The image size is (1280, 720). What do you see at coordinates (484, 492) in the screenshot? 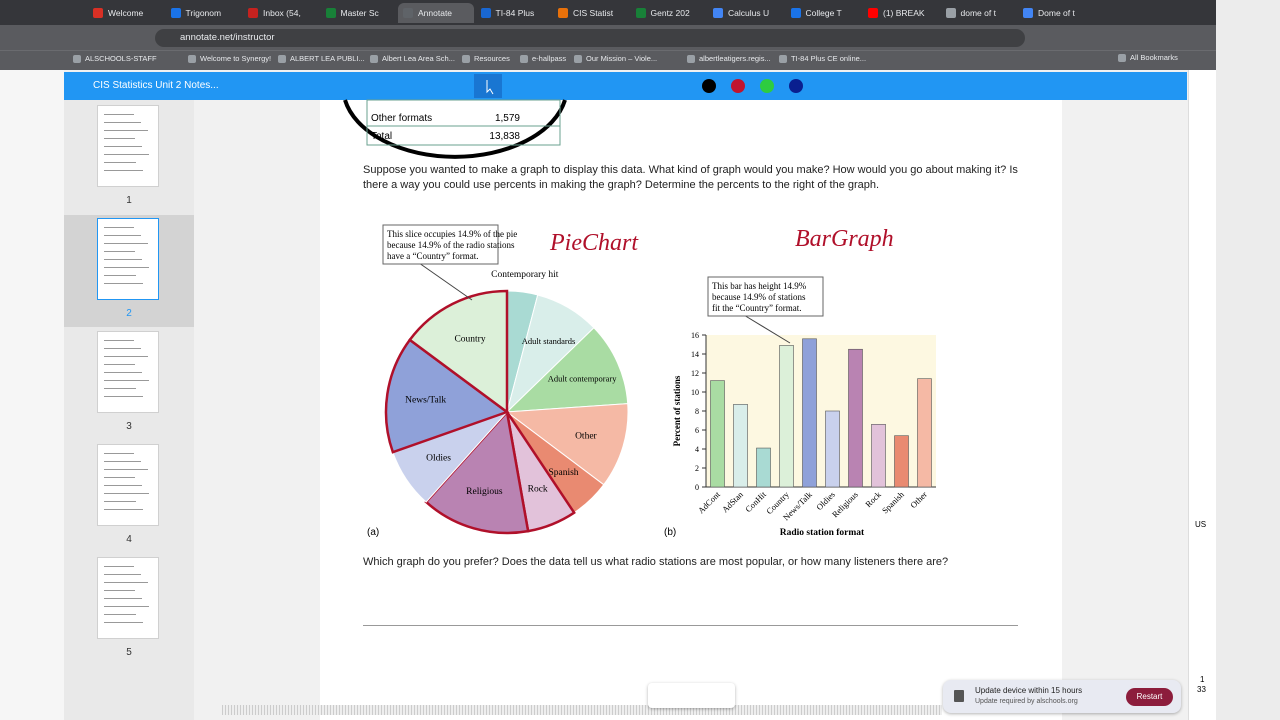
I see `slice-label: Religious` at bounding box center [484, 492].